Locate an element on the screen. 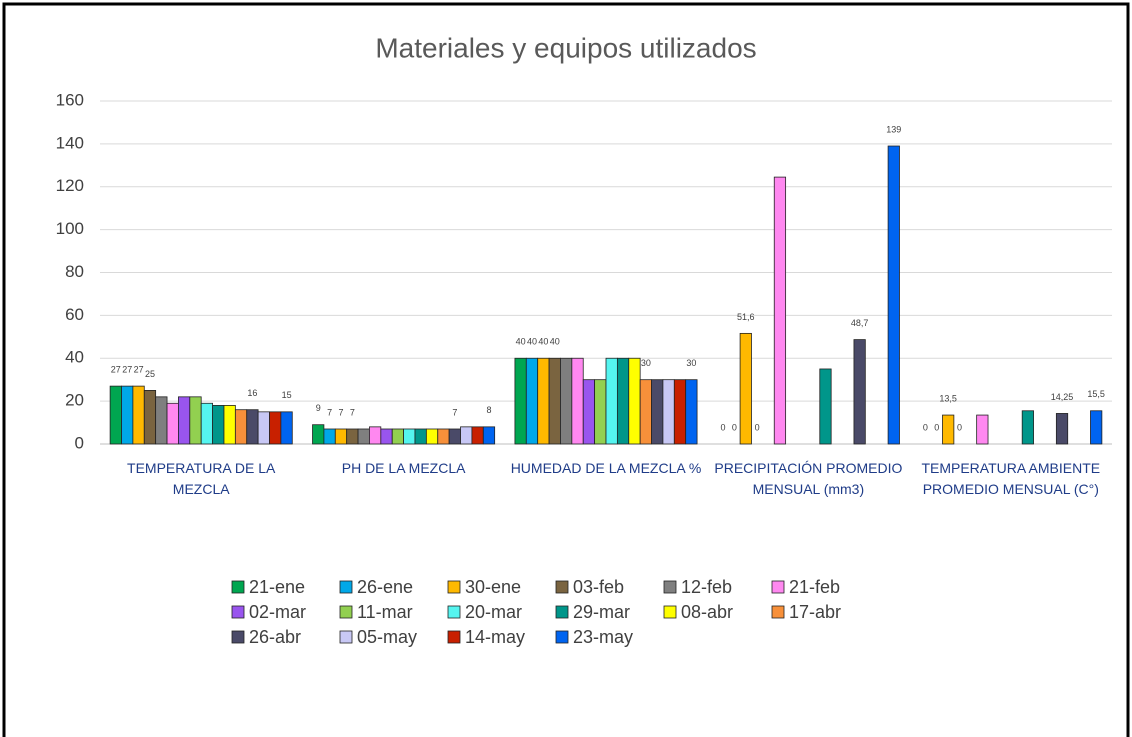 The height and width of the screenshot is (737, 1132). x-tick-label: HUMEDAD DE LA MEZCLA % is located at coordinates (606, 468).